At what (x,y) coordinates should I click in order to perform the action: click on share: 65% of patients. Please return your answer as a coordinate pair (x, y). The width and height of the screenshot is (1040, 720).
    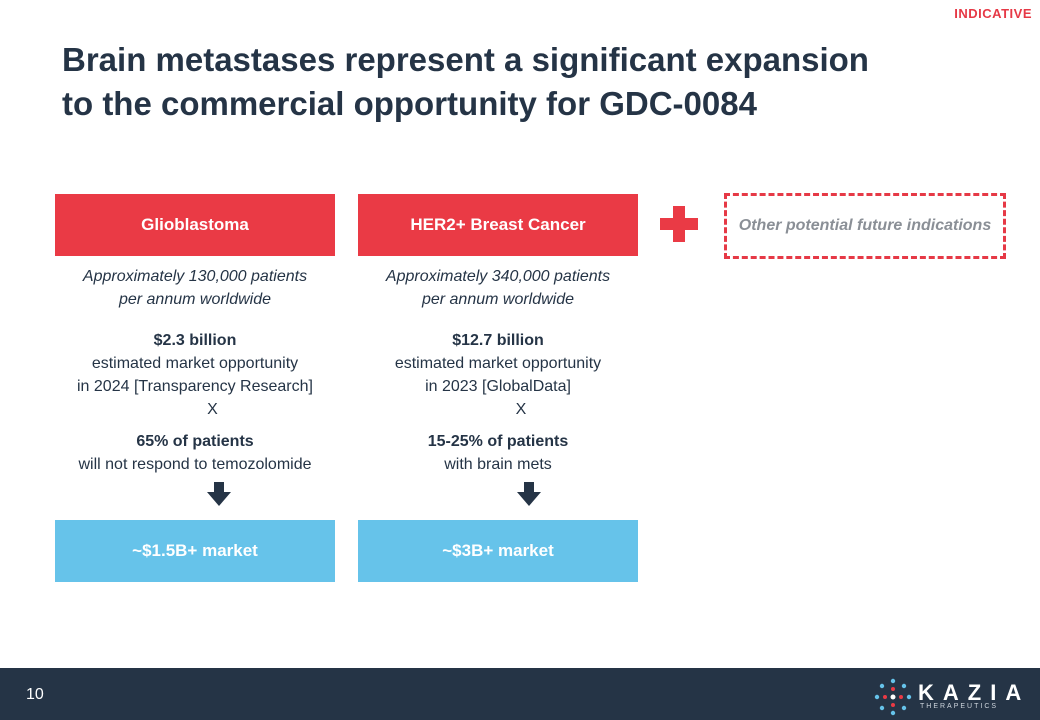
    Looking at the image, I should click on (195, 441).